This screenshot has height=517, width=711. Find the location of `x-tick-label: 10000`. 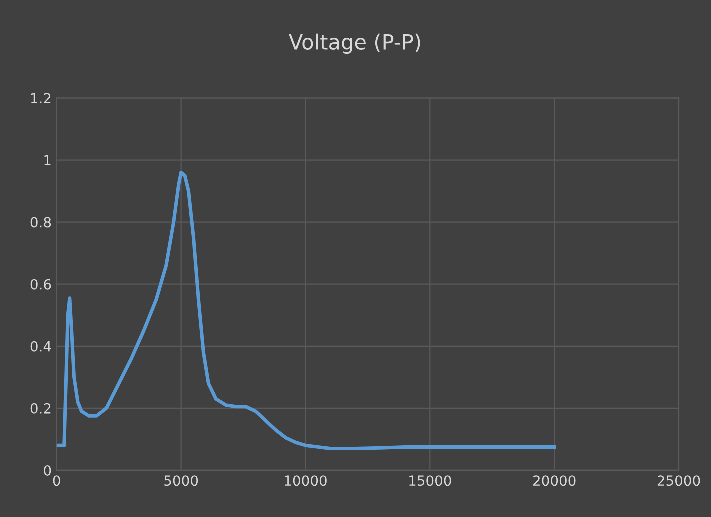

x-tick-label: 10000 is located at coordinates (306, 481).